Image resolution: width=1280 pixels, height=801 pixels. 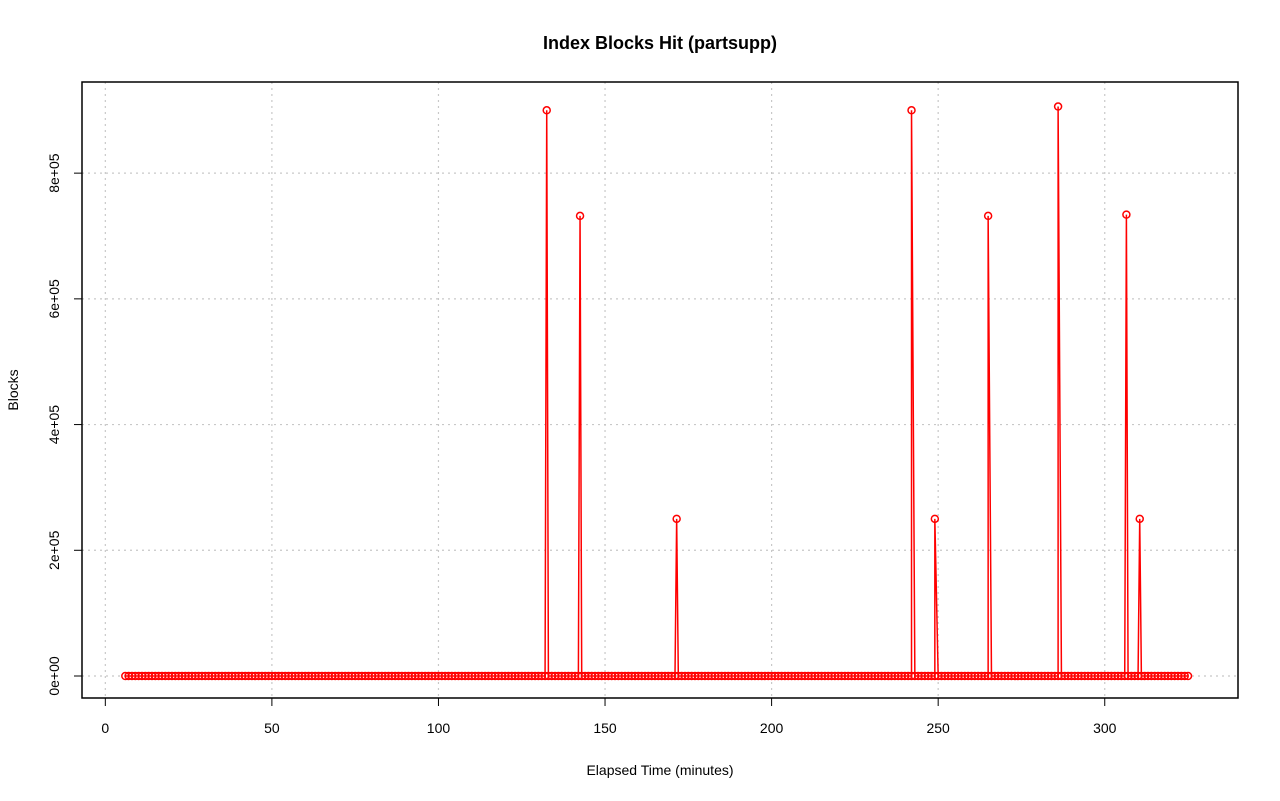 What do you see at coordinates (272, 728) in the screenshot?
I see `x-tick-label: 50` at bounding box center [272, 728].